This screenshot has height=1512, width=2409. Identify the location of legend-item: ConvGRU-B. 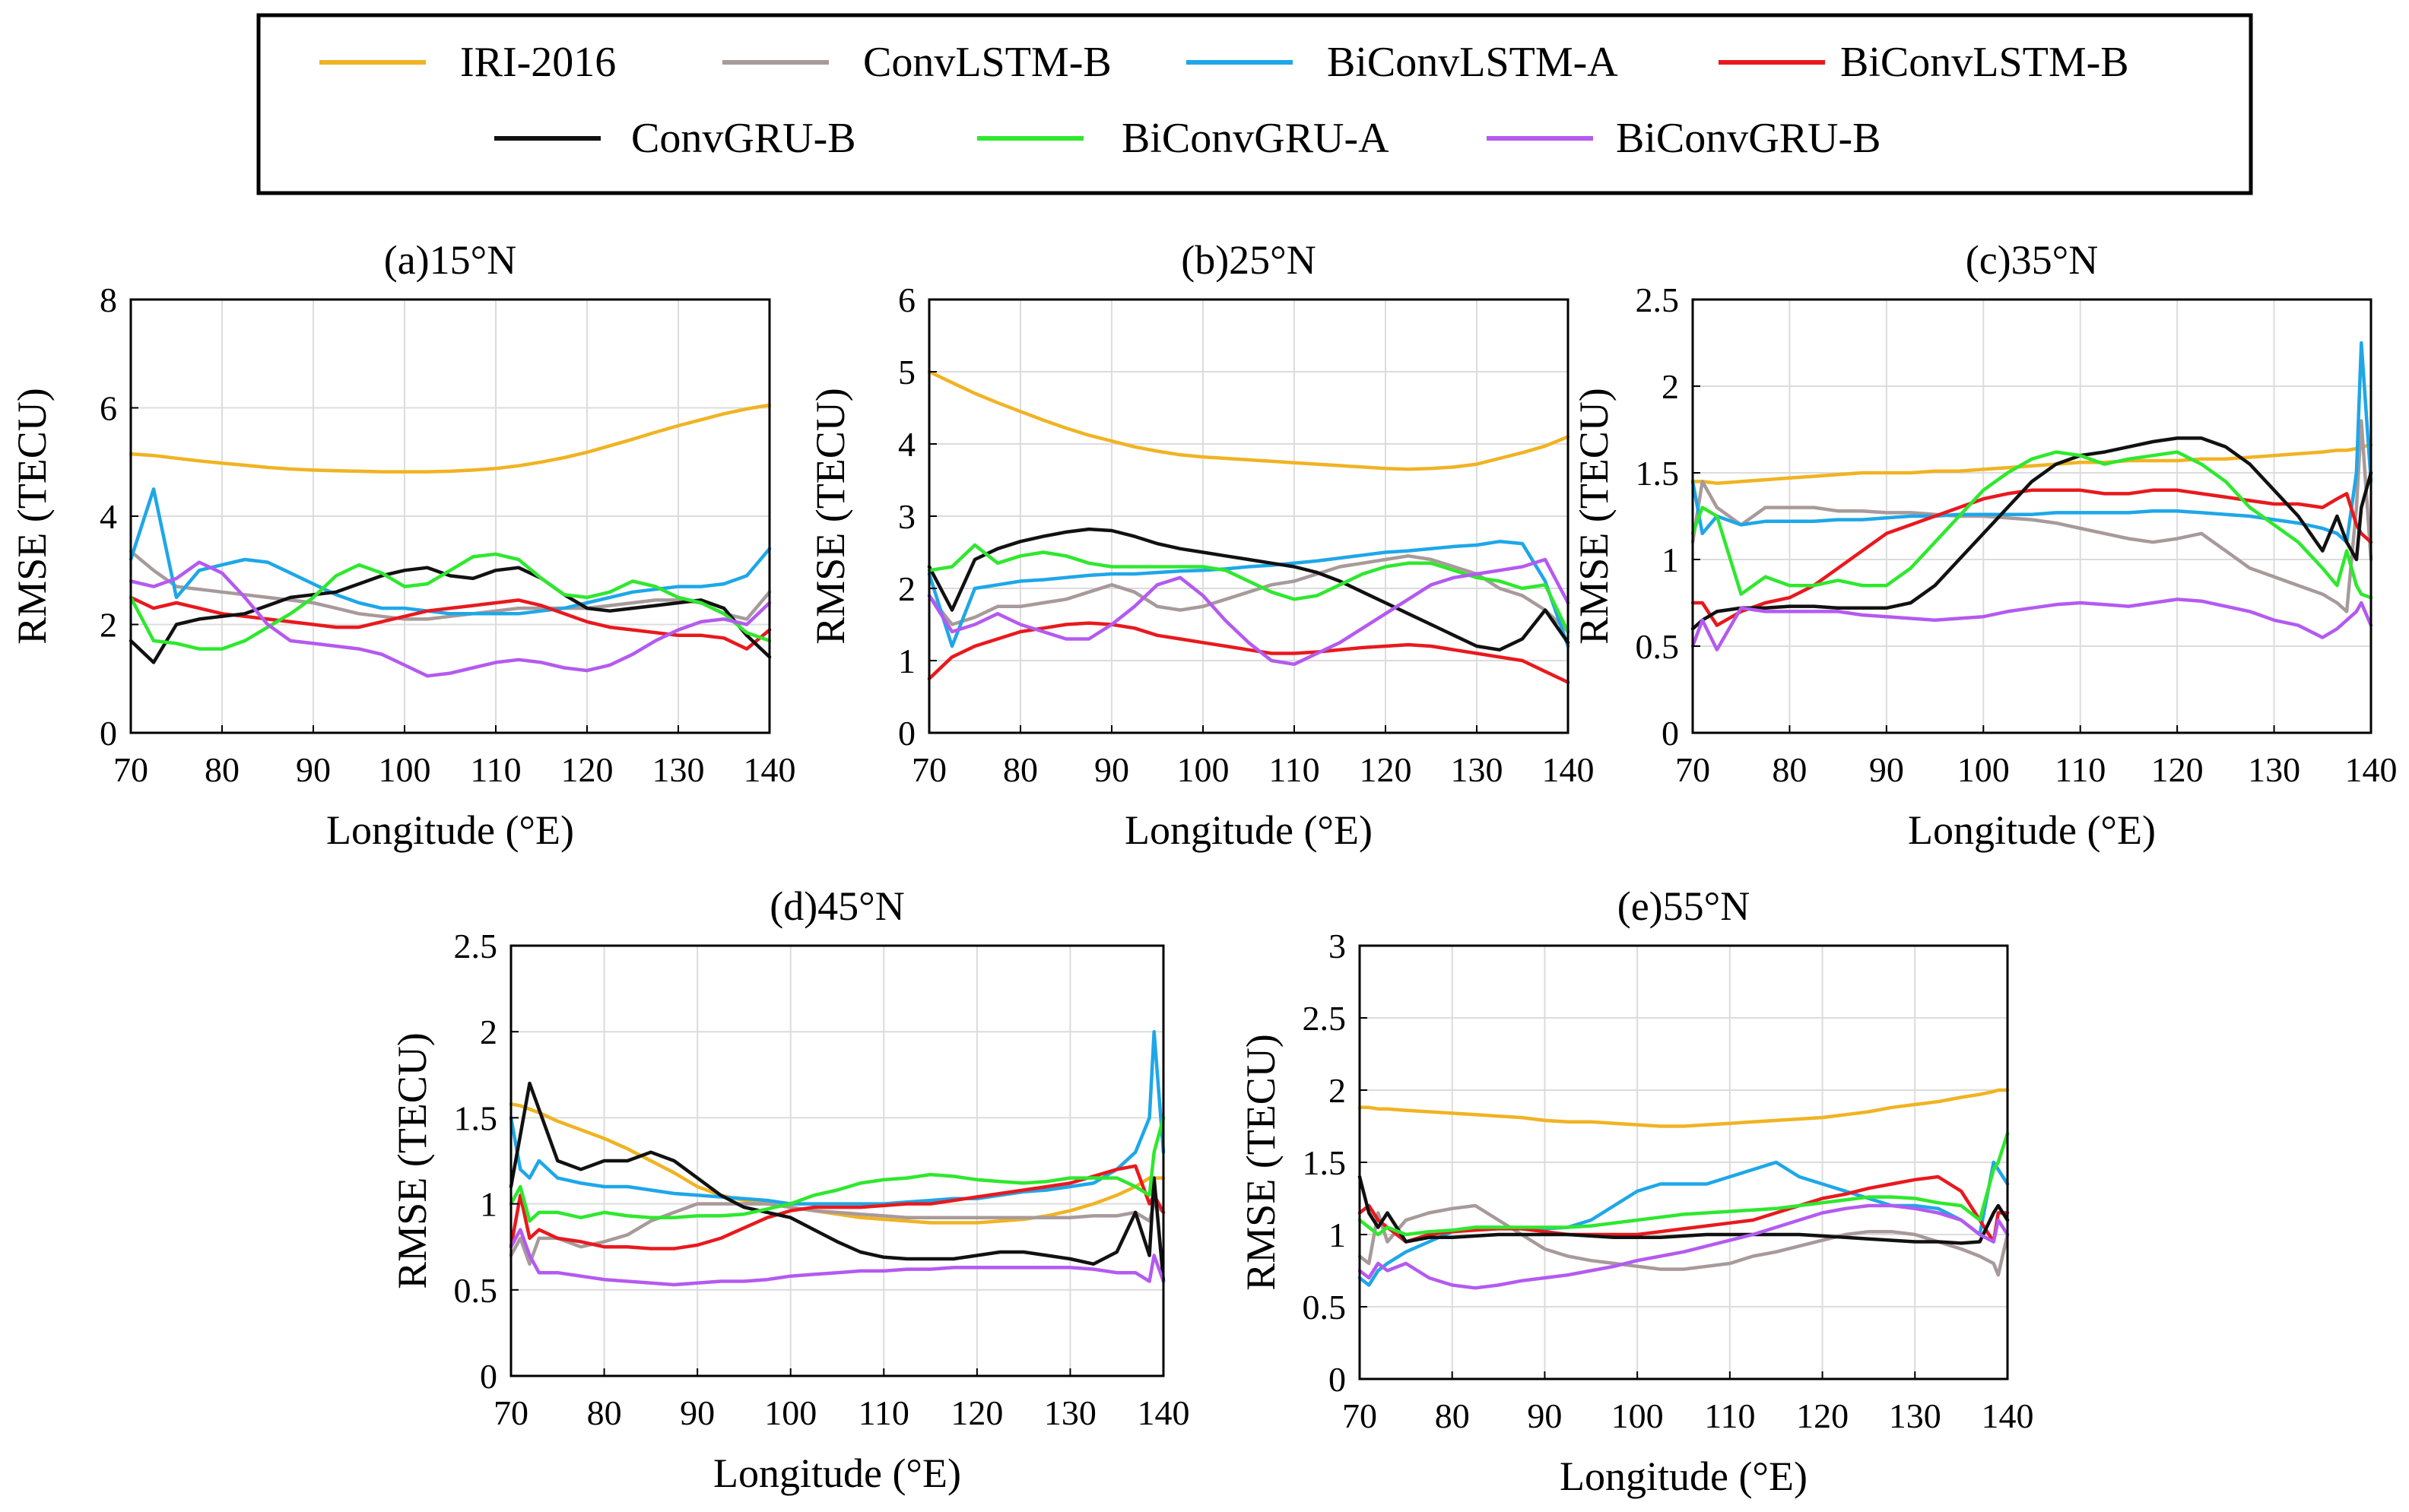
(675, 138).